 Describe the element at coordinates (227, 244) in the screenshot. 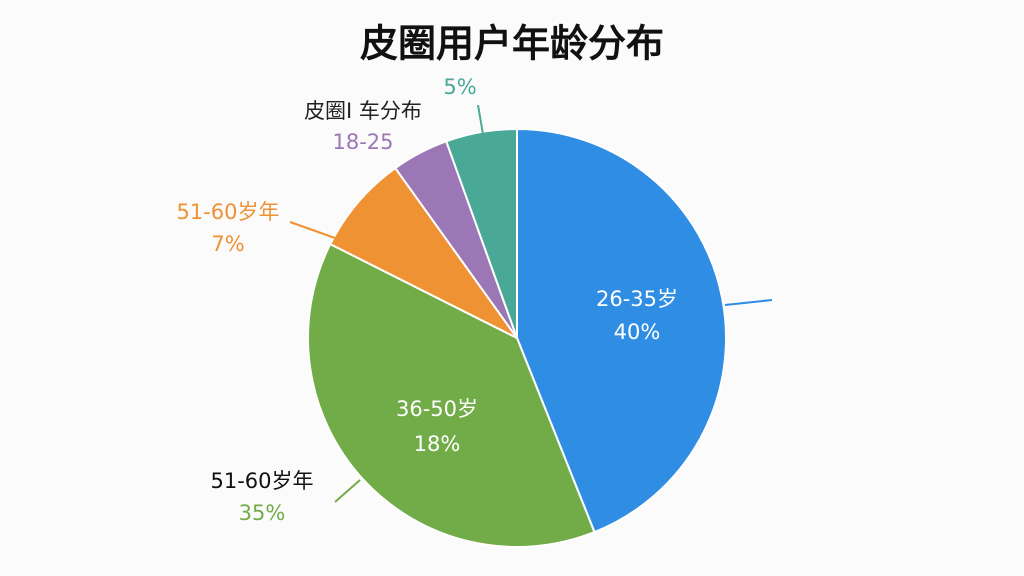

I see `value-label: 7%` at that location.